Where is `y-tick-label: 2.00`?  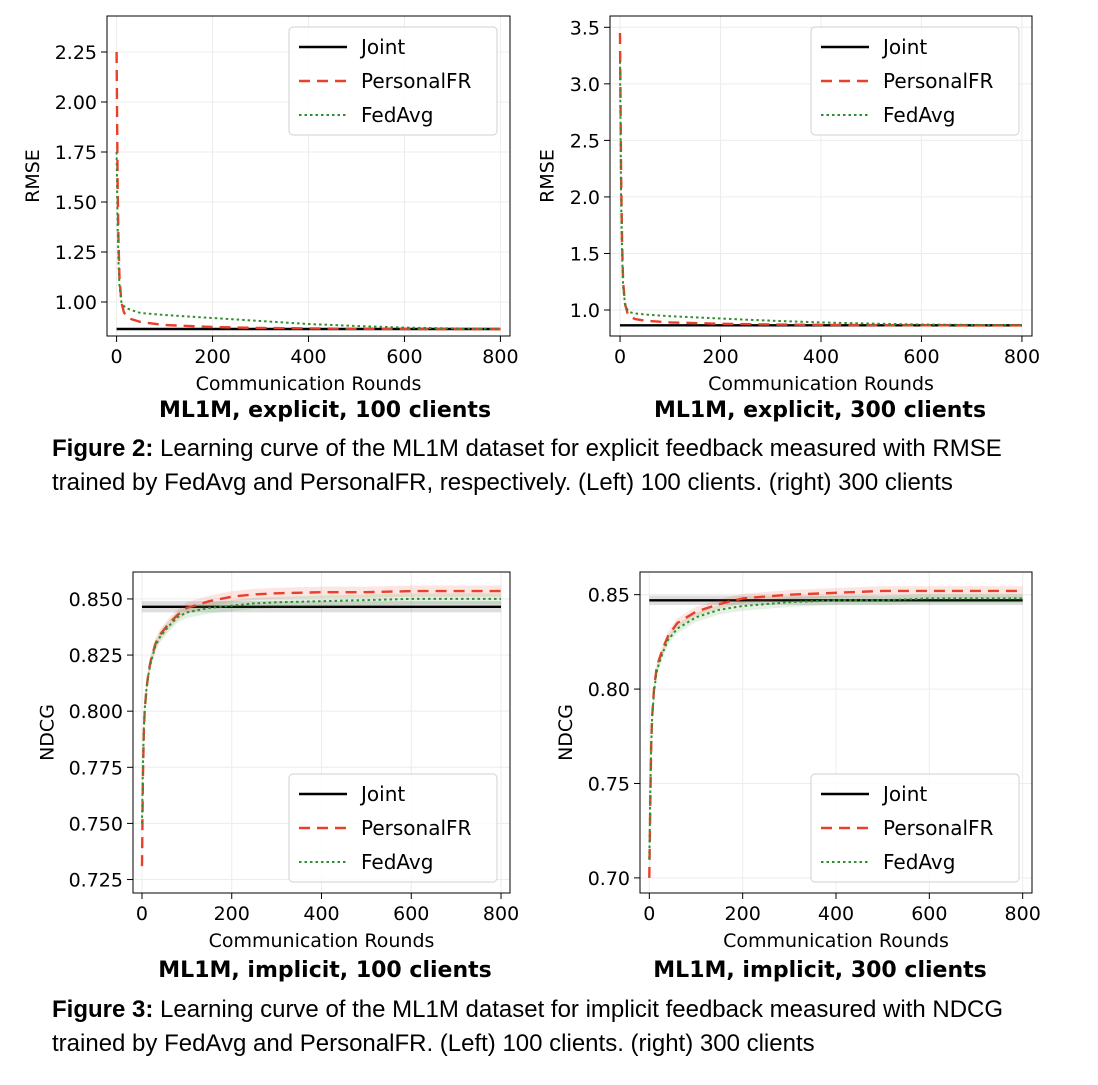 y-tick-label: 2.00 is located at coordinates (76, 103).